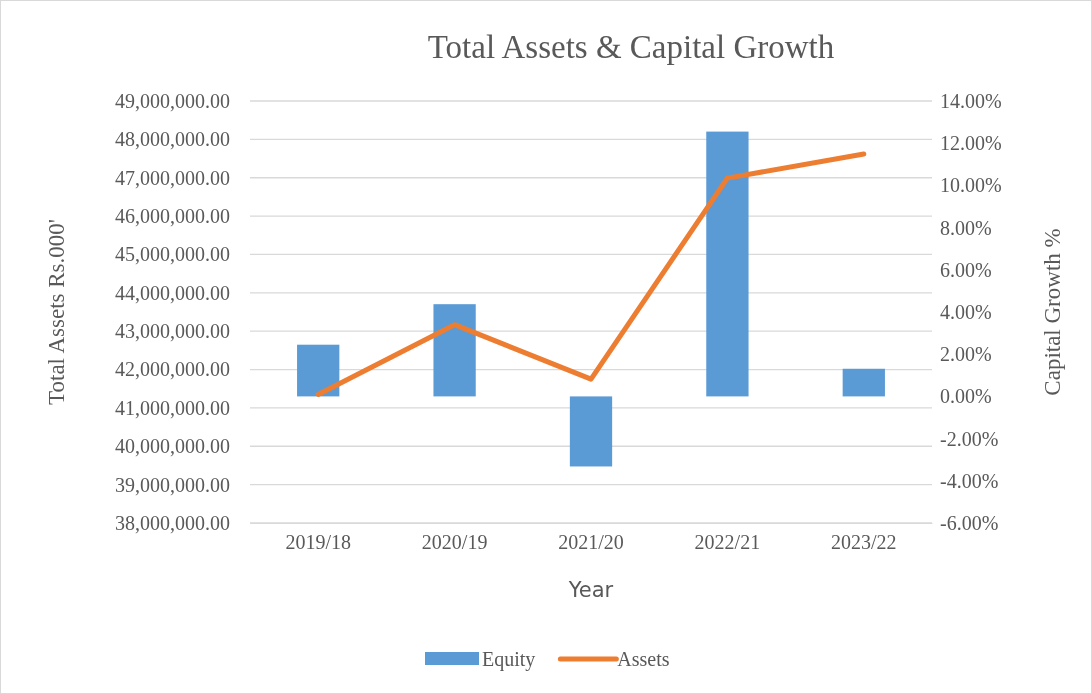  I want to click on y2-tick-label: -4.00%, so click(969, 480).